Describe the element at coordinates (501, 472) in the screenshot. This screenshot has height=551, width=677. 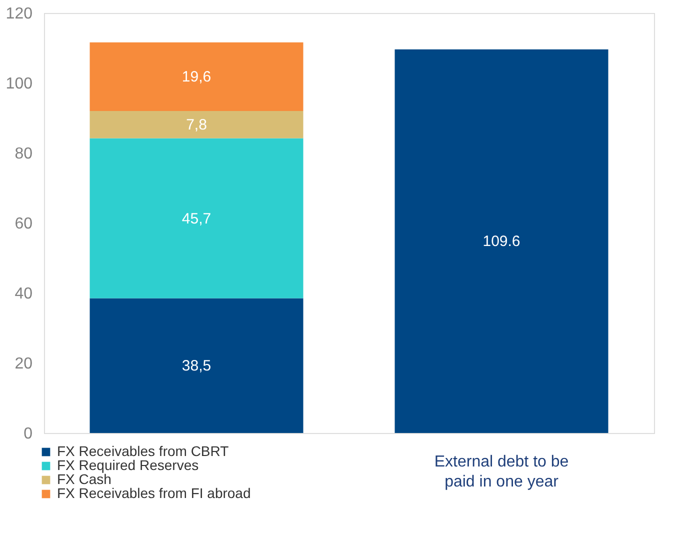
I see `x-tick-label: External debt to be paid in one year` at that location.